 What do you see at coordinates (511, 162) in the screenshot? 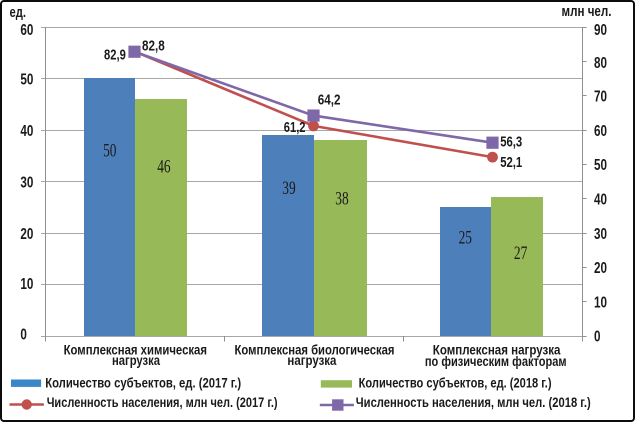
I see `svg-text: 52,1` at bounding box center [511, 162].